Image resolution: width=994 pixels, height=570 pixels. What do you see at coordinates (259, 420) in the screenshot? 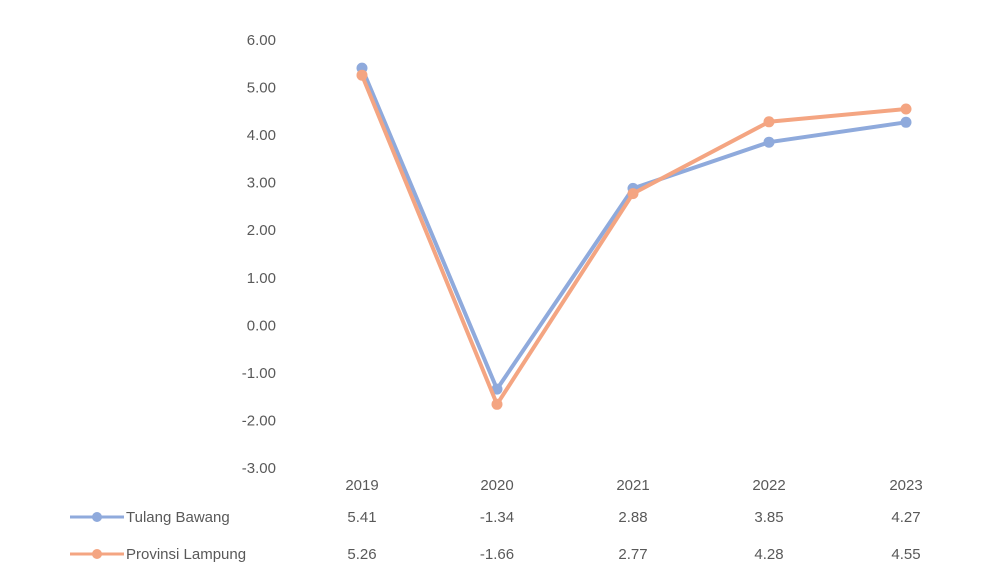
I see `y-tick-label: -2.00` at bounding box center [259, 420].